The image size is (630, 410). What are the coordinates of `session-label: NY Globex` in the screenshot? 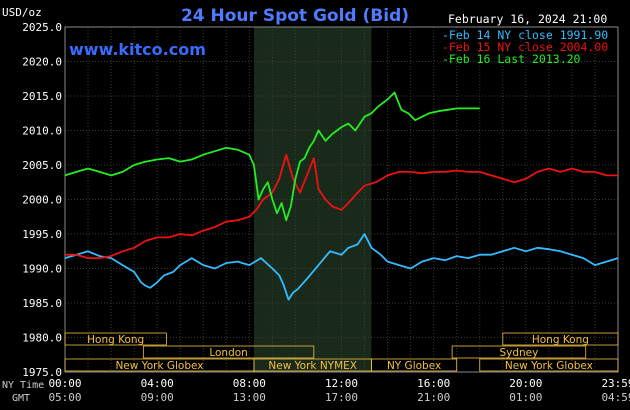 It's located at (414, 366).